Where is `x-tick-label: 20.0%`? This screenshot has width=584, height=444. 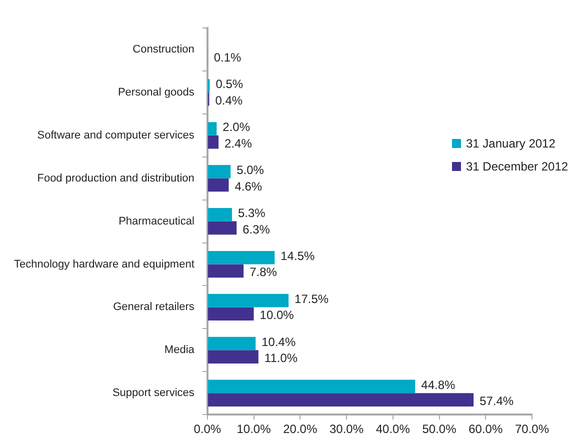 x-tick-label: 20.0% is located at coordinates (300, 429).